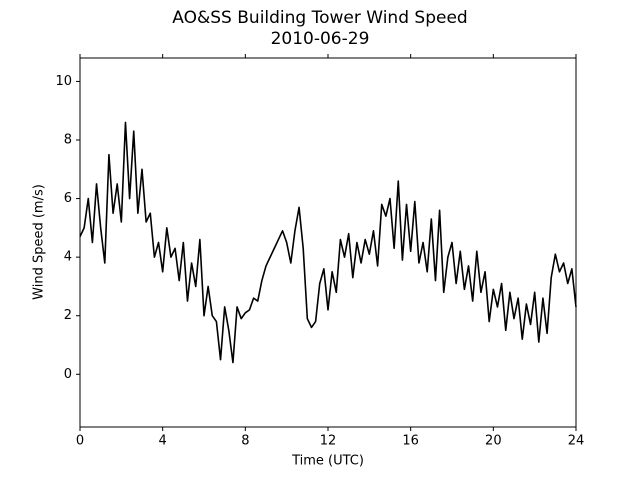  I want to click on x-axis-label: Time (UTC), so click(327, 461).